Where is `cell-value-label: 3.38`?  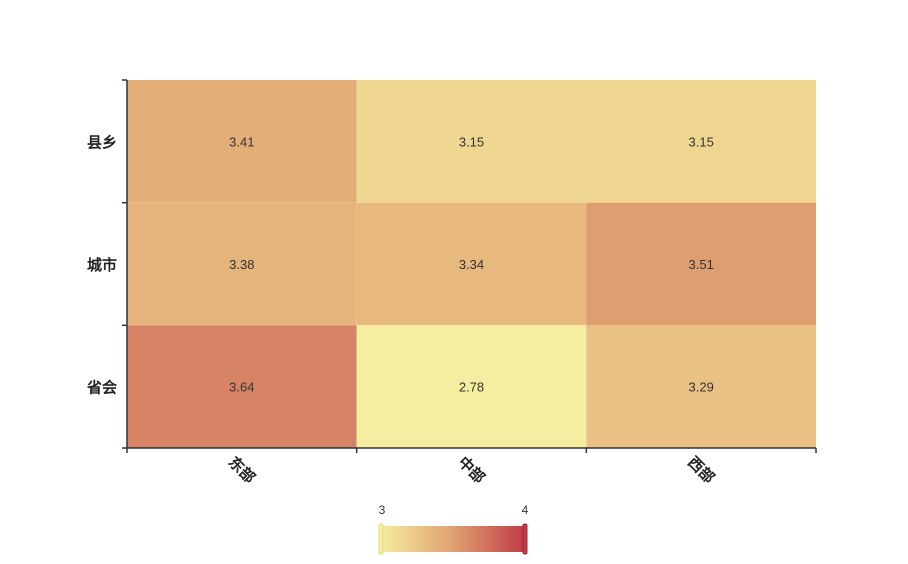 cell-value-label: 3.38 is located at coordinates (241, 264).